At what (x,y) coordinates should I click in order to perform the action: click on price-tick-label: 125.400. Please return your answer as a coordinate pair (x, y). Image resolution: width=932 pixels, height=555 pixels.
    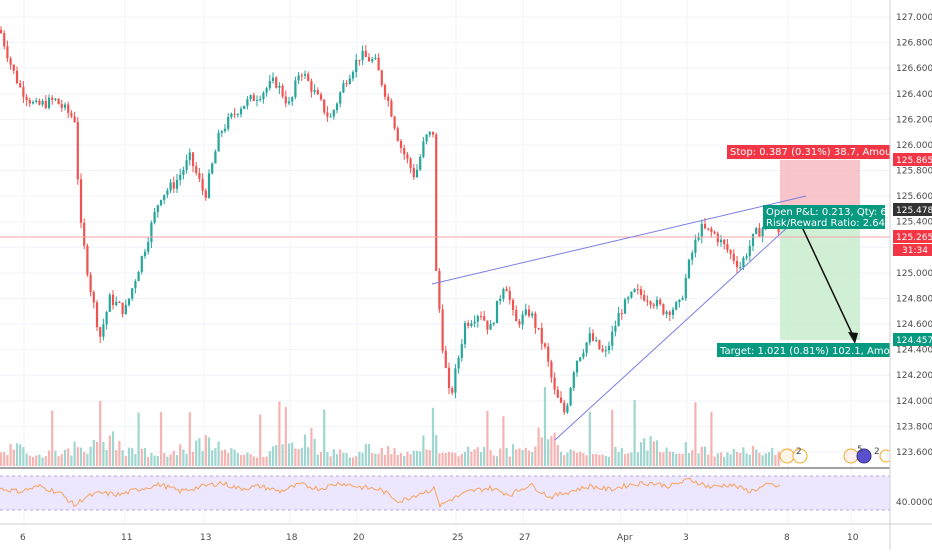
    Looking at the image, I should click on (914, 223).